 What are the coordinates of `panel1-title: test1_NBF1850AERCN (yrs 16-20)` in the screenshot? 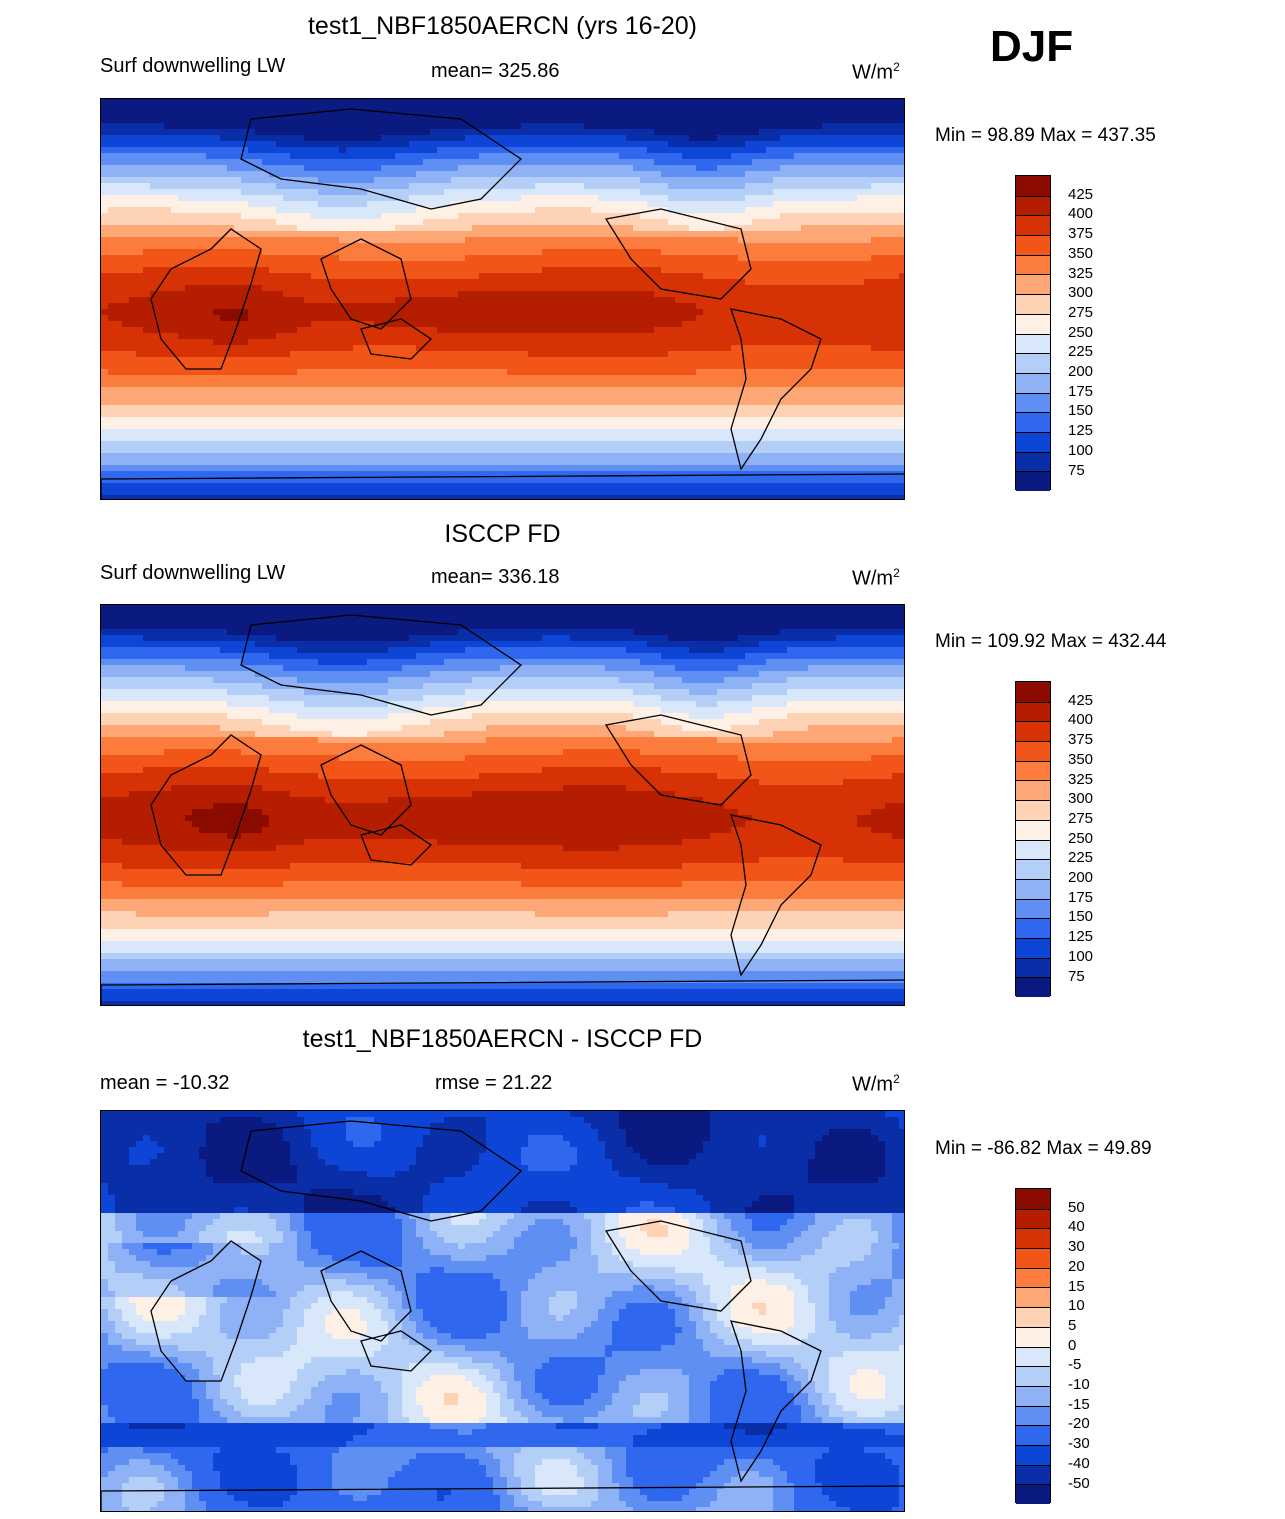 It's located at (502, 26).